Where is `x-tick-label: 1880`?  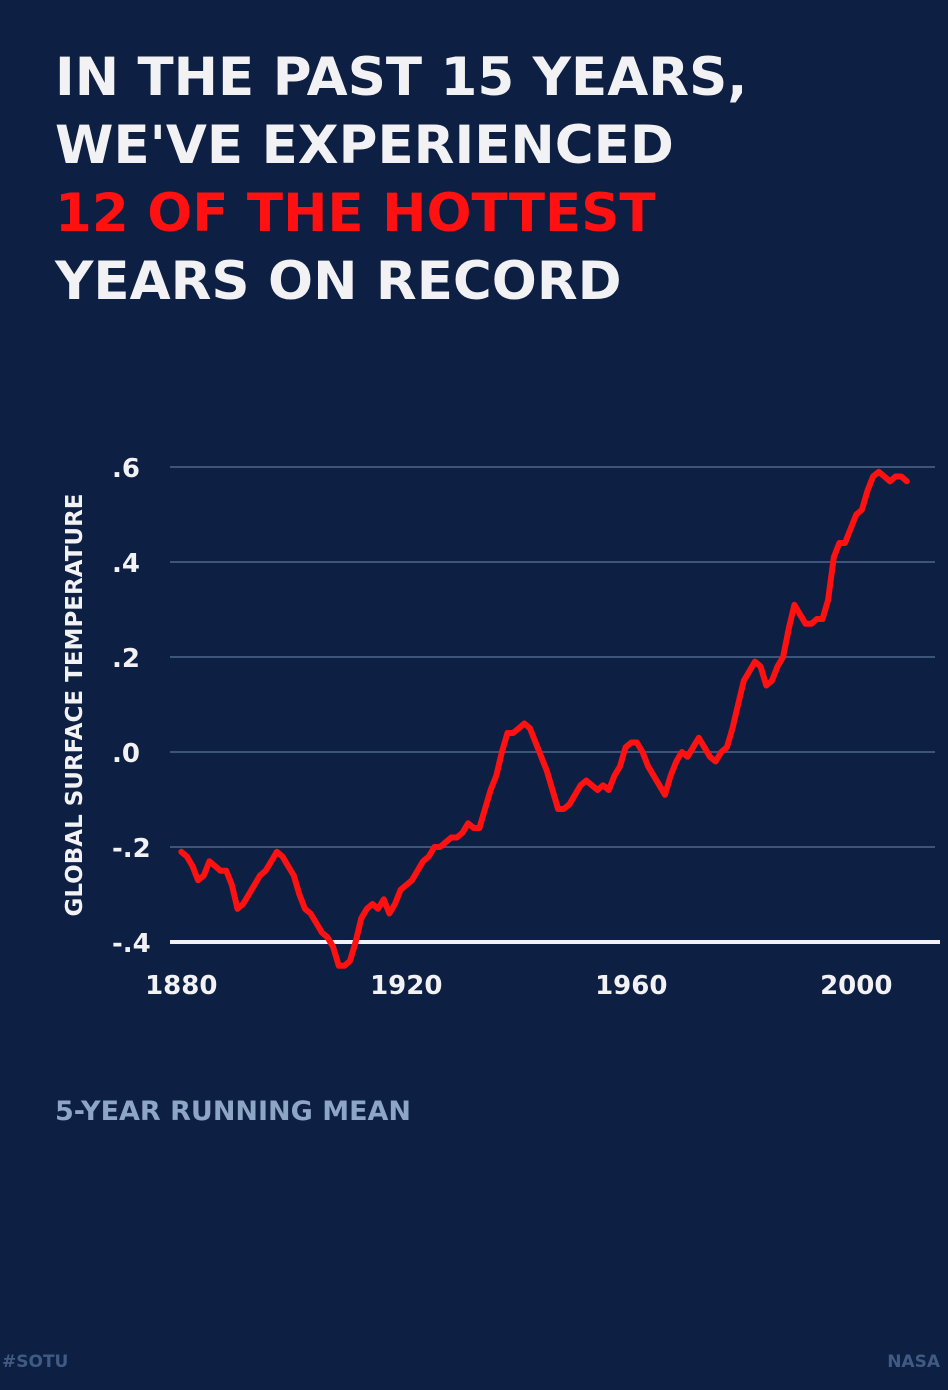
x-tick-label: 1880 is located at coordinates (181, 986).